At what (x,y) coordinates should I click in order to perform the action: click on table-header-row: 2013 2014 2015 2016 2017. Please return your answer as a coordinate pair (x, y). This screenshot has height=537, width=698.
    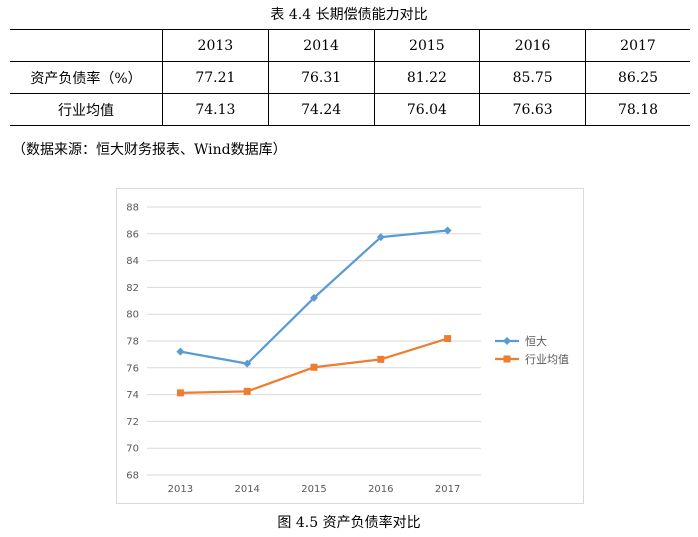
    Looking at the image, I should click on (350, 45).